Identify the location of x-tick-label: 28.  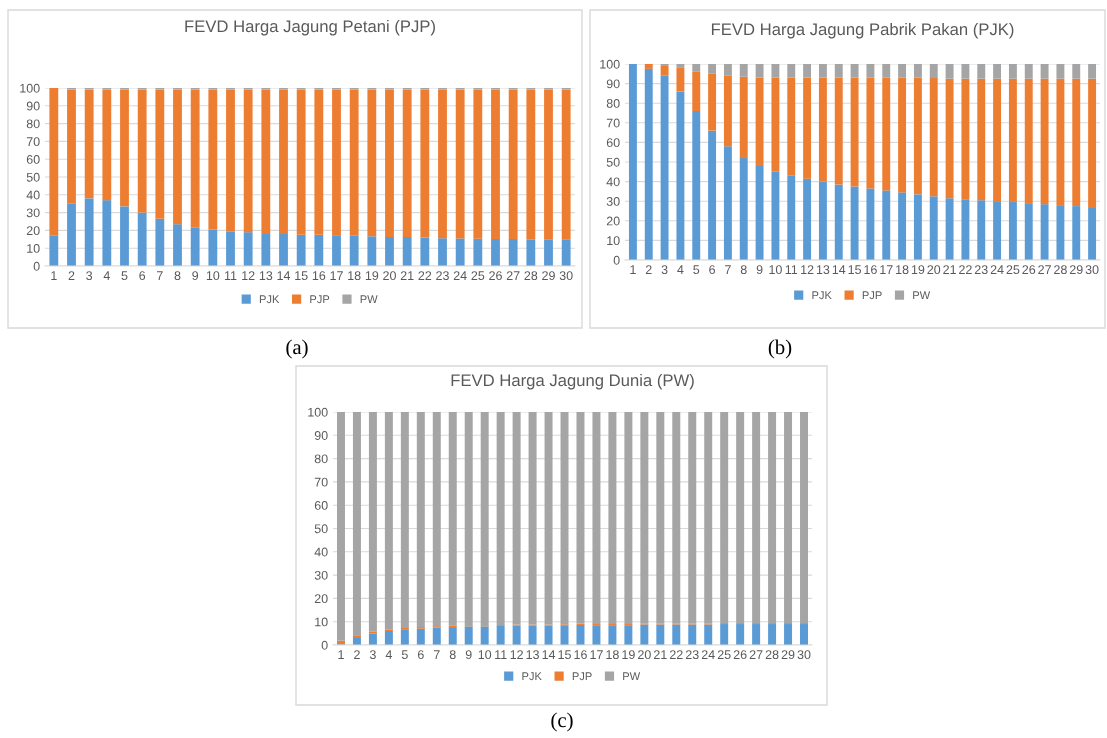
(1060, 270).